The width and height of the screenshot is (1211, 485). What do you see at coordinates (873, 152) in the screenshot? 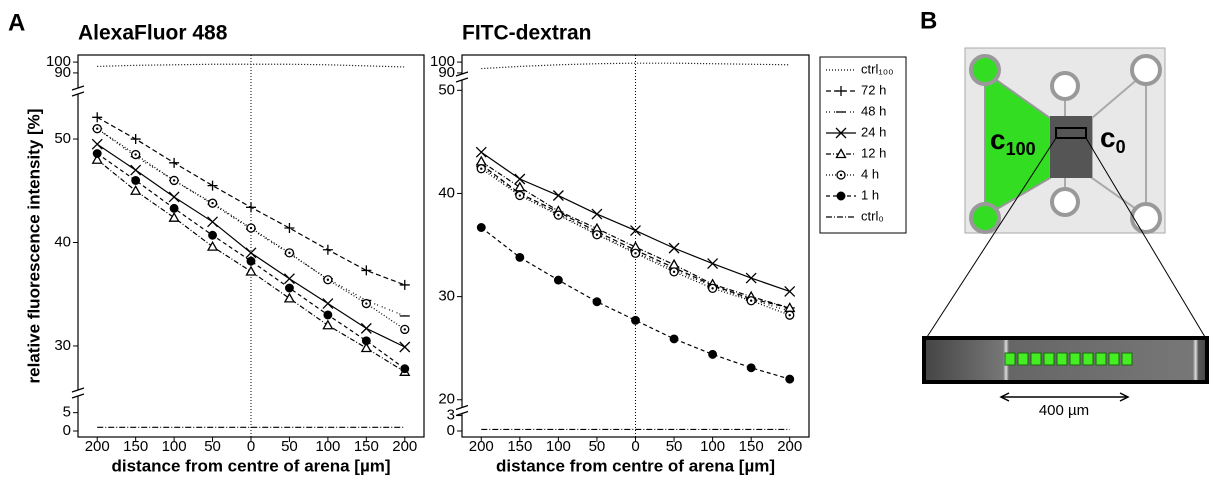
I see `legend-label: 12 h` at bounding box center [873, 152].